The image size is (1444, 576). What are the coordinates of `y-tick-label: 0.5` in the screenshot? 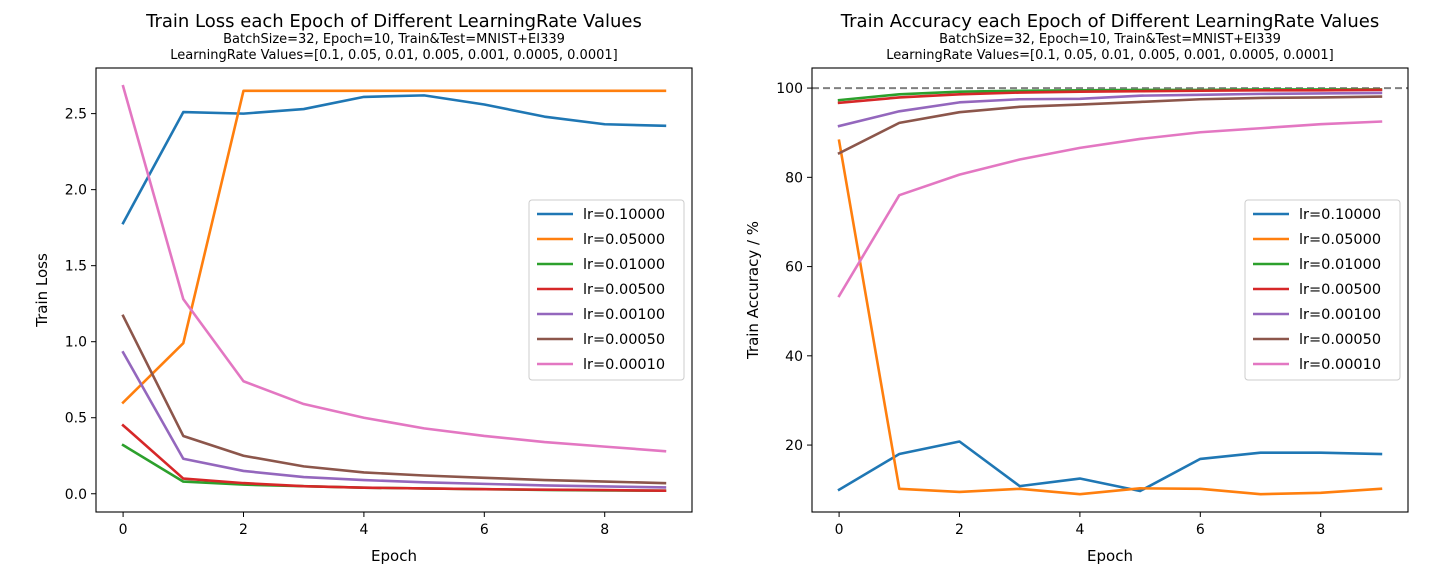 It's located at (76, 419).